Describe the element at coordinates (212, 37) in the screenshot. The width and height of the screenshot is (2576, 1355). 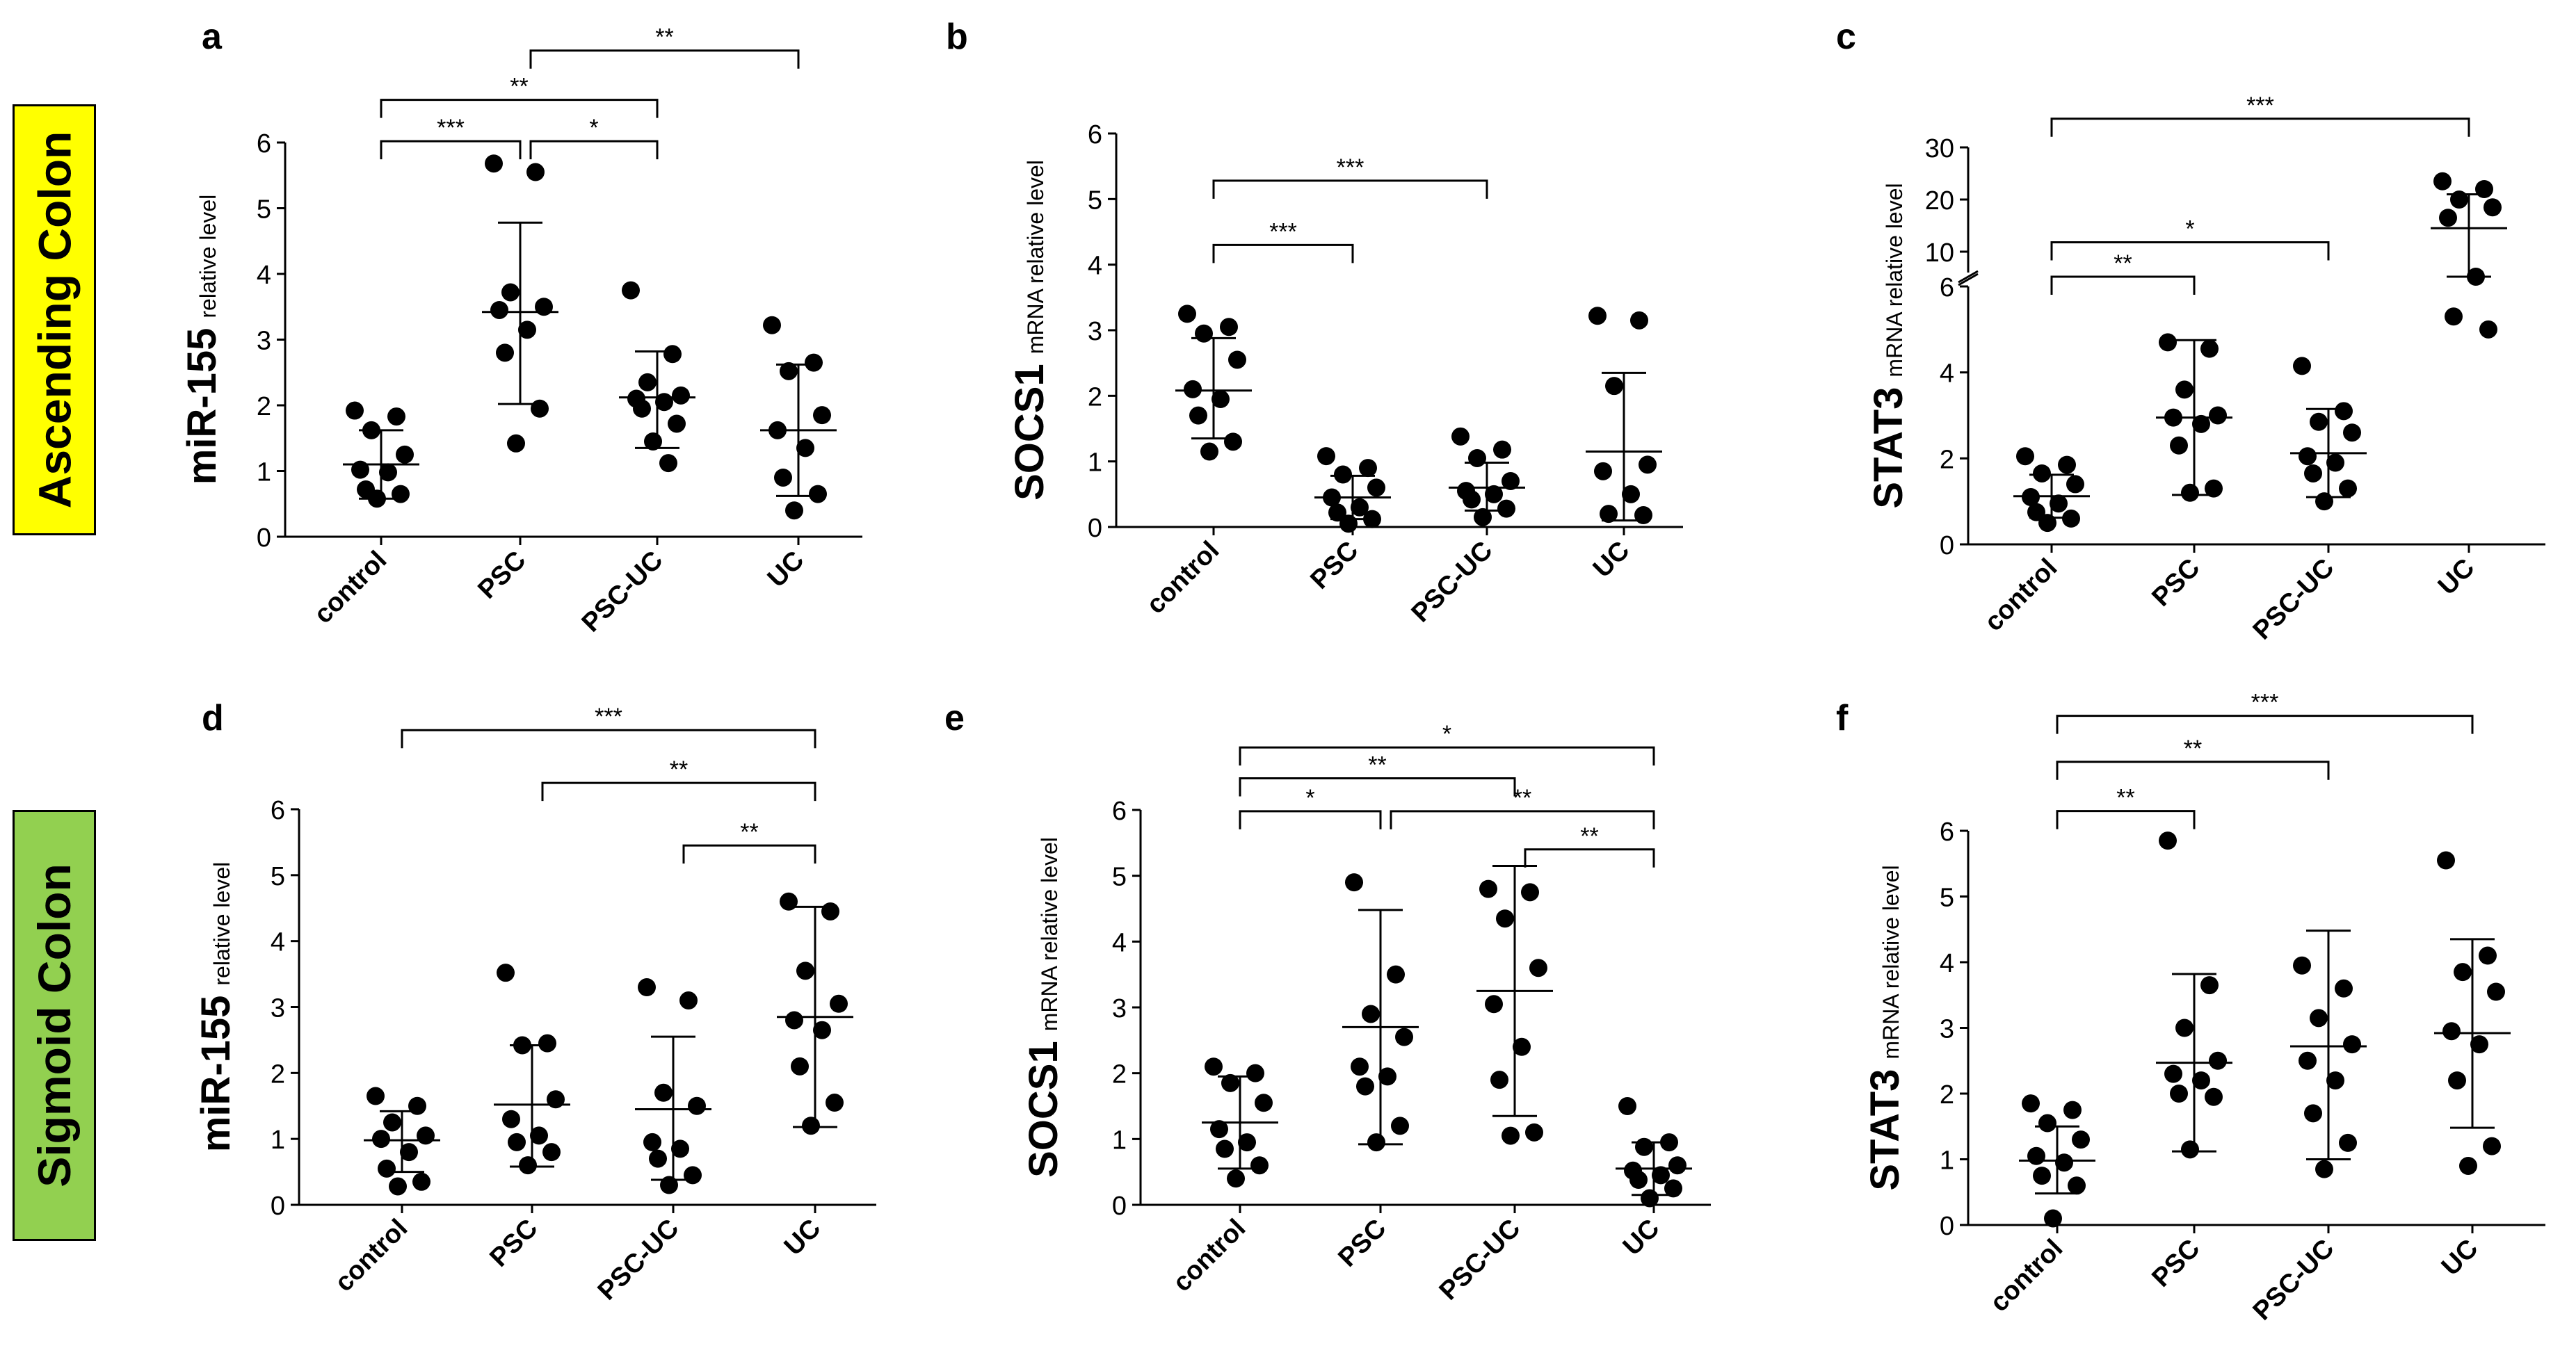
I see `panel-letter-a: a` at that location.